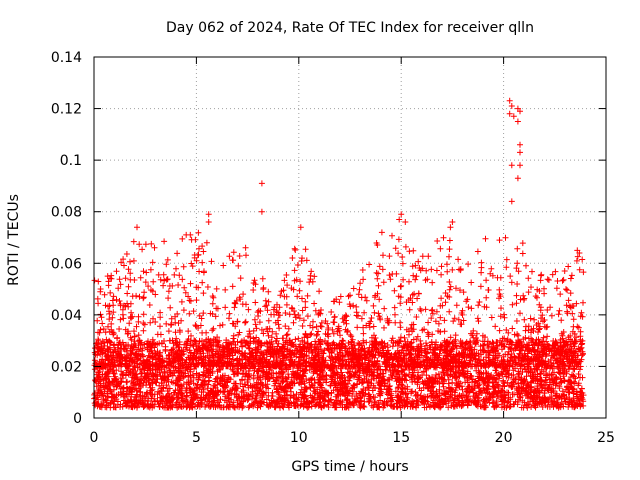  I want to click on y-tick-label: 0.04, so click(66, 316).